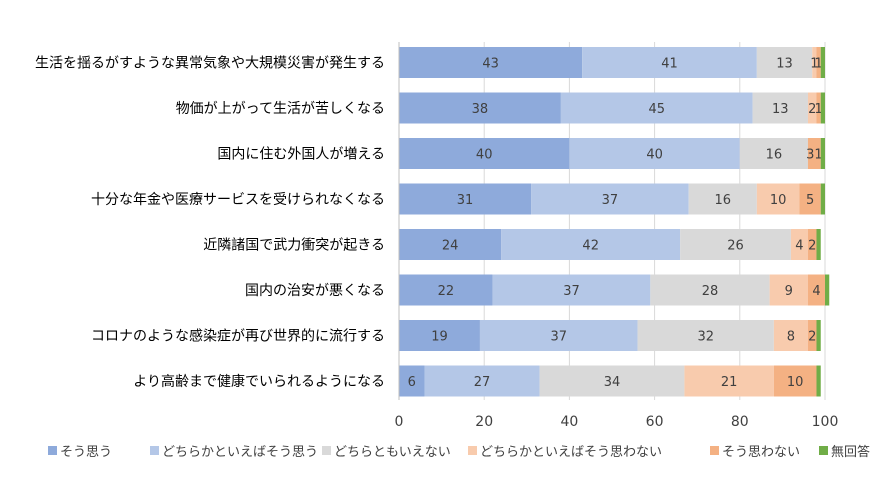 The height and width of the screenshot is (486, 887). What do you see at coordinates (740, 422) in the screenshot?
I see `x-tick-label: 80` at bounding box center [740, 422].